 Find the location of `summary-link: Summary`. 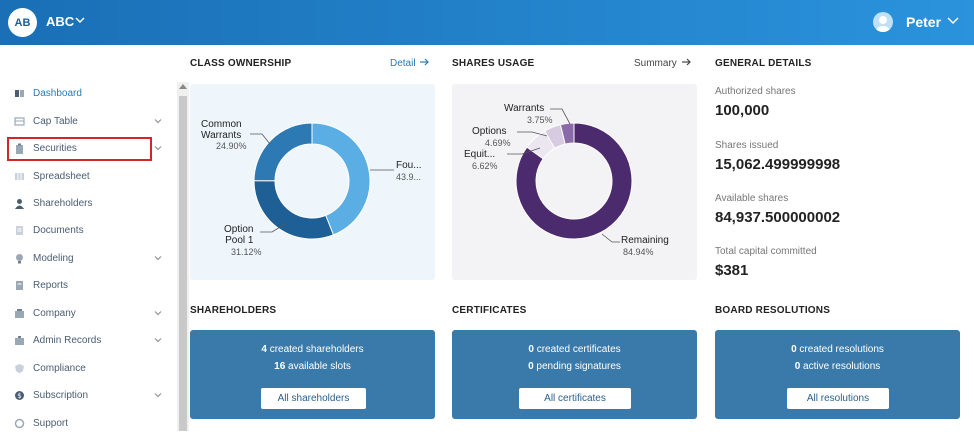

summary-link: Summary is located at coordinates (663, 63).